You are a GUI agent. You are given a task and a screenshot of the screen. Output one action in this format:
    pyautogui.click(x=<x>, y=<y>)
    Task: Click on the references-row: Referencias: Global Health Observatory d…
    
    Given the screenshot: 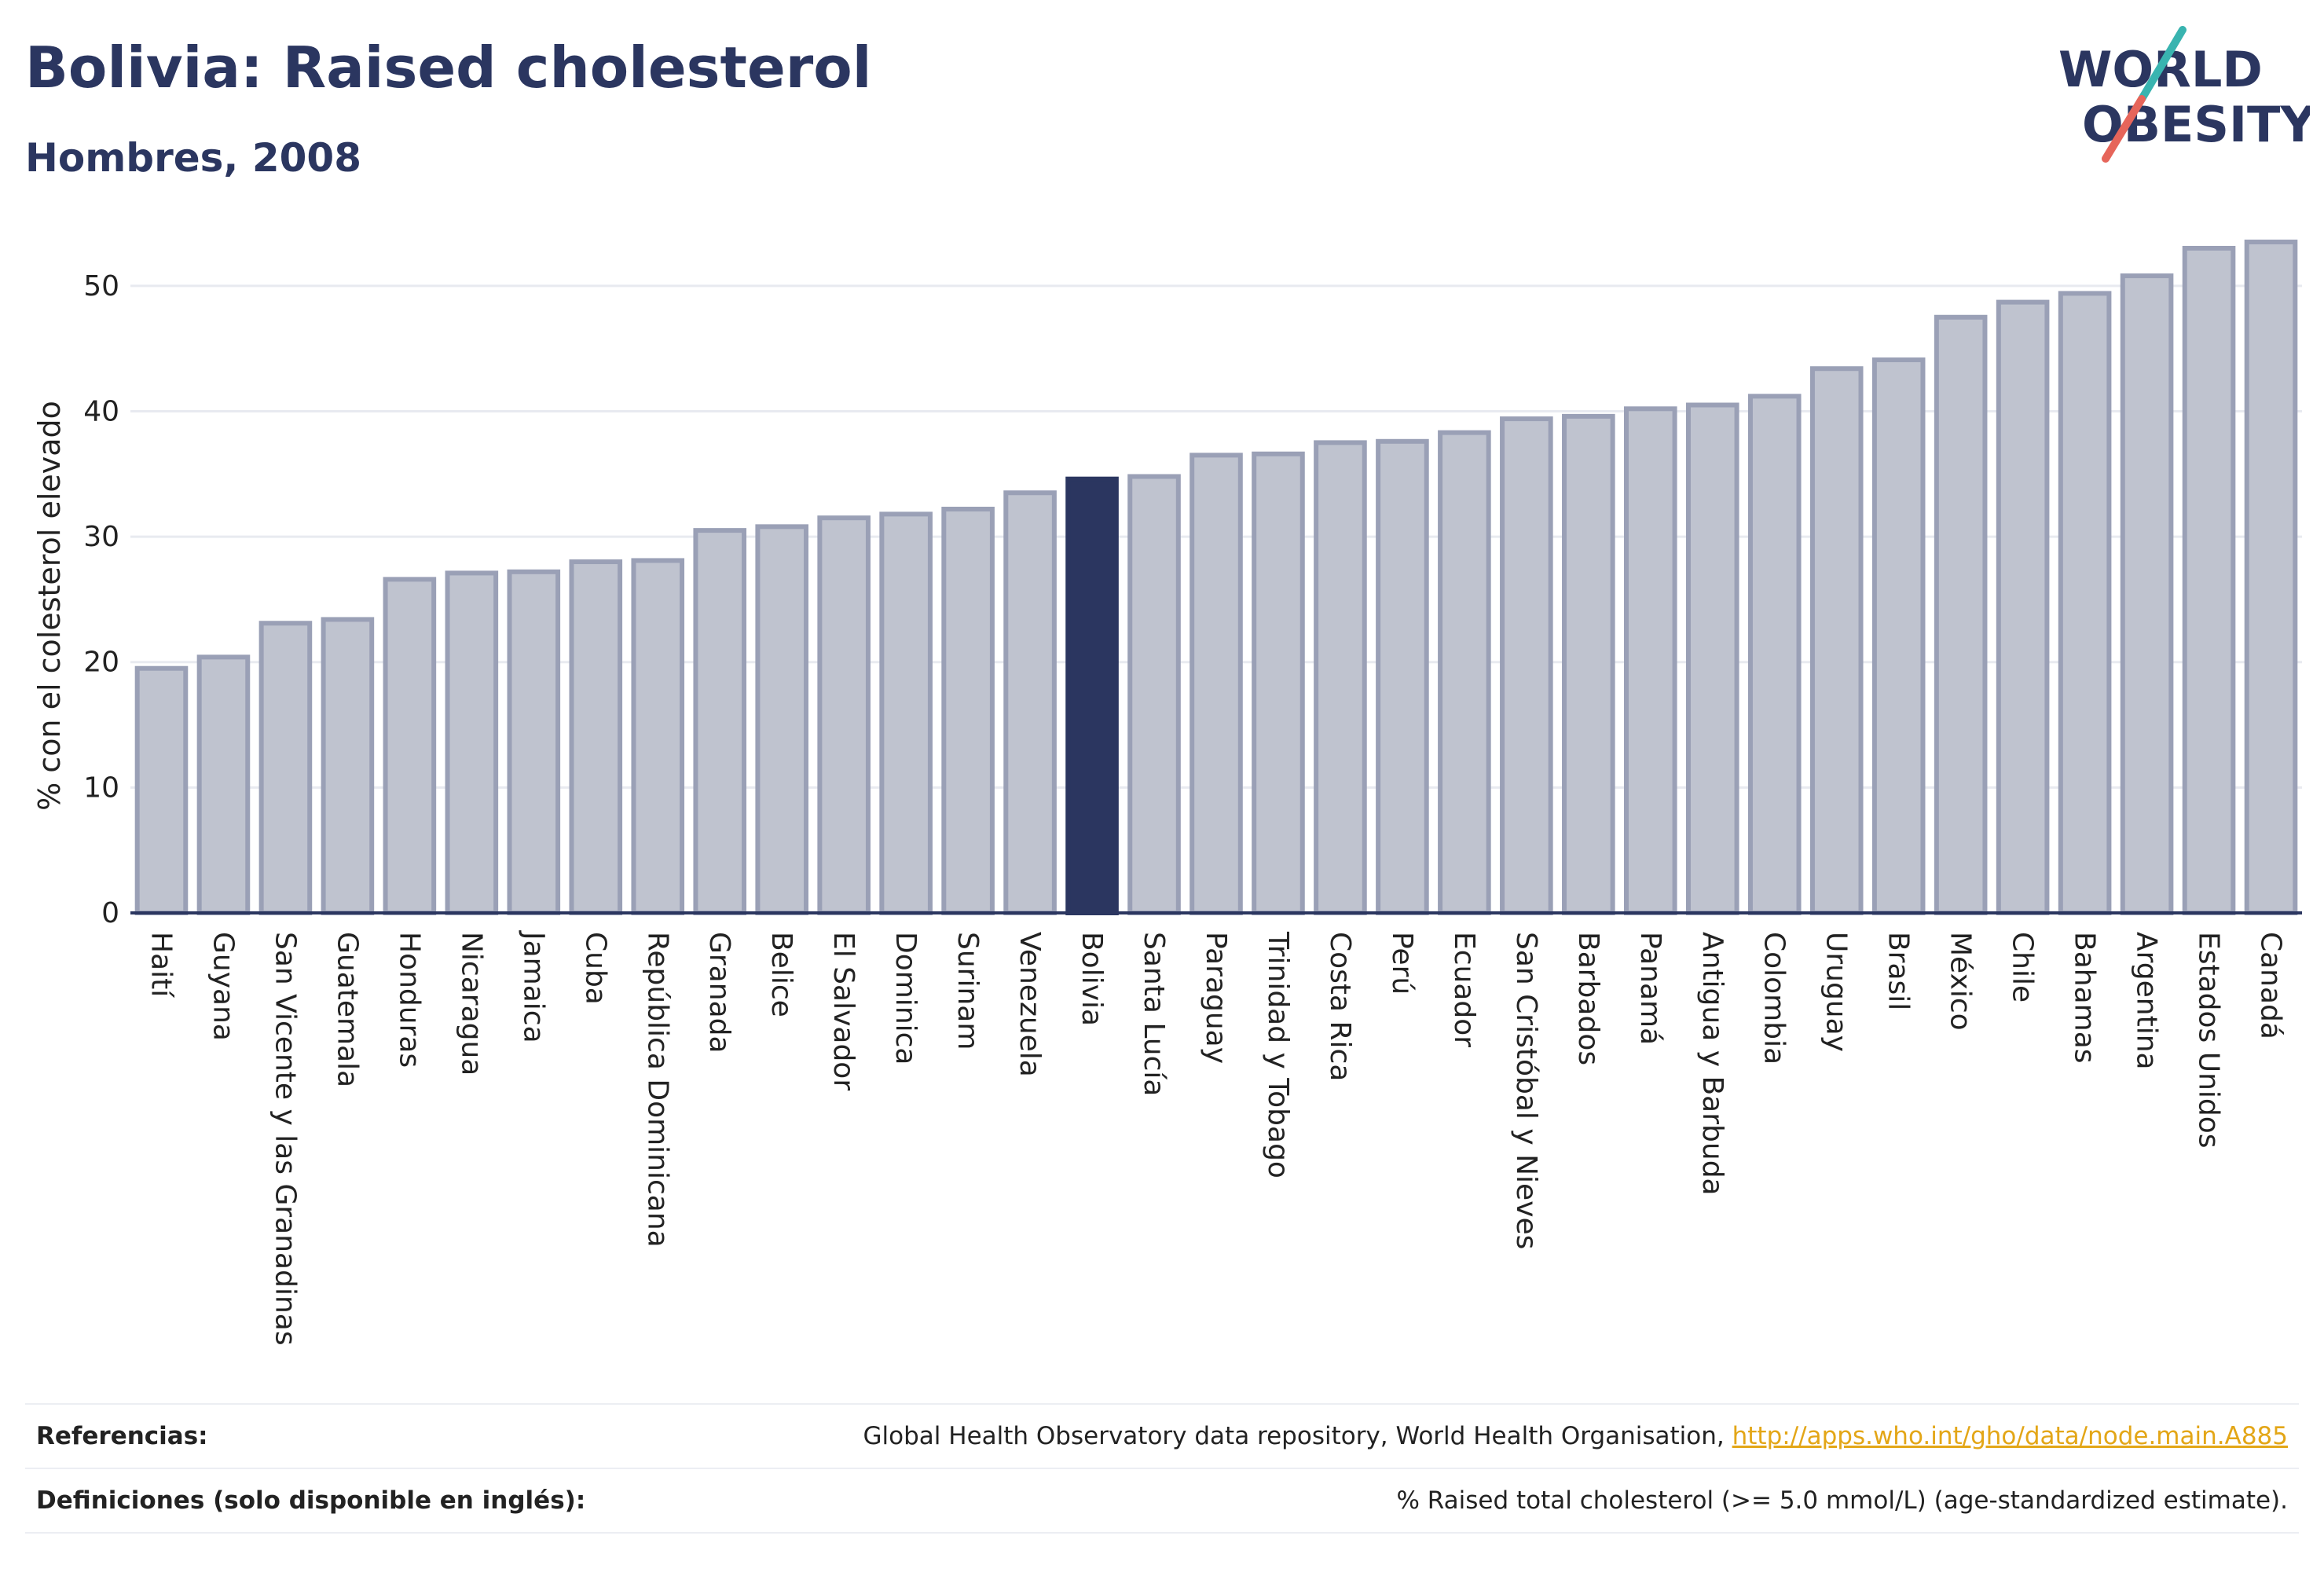 What is the action you would take?
    pyautogui.click(x=1162, y=1435)
    